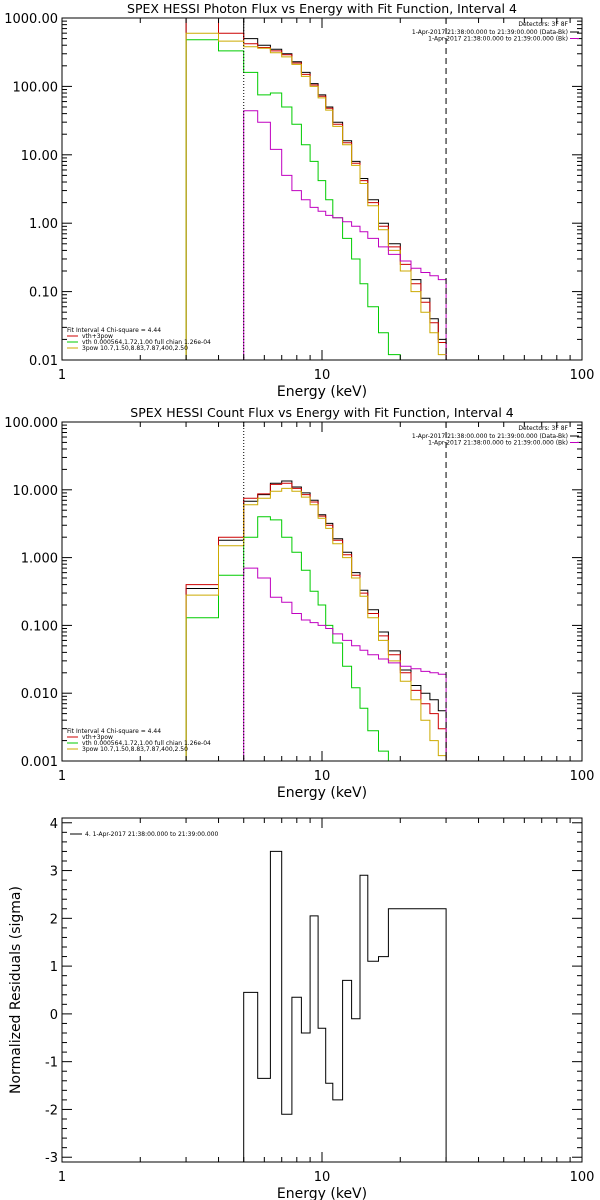 The height and width of the screenshot is (1200, 600). I want to click on y-tick-label: 1.00, so click(43, 224).